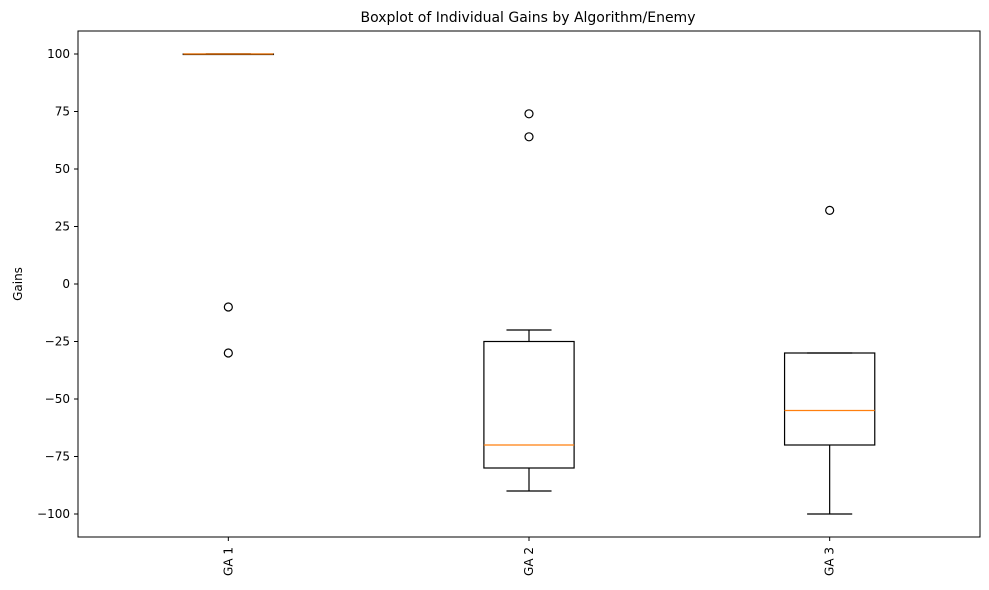  Describe the element at coordinates (57, 342) in the screenshot. I see `y-tick-label: −25` at that location.